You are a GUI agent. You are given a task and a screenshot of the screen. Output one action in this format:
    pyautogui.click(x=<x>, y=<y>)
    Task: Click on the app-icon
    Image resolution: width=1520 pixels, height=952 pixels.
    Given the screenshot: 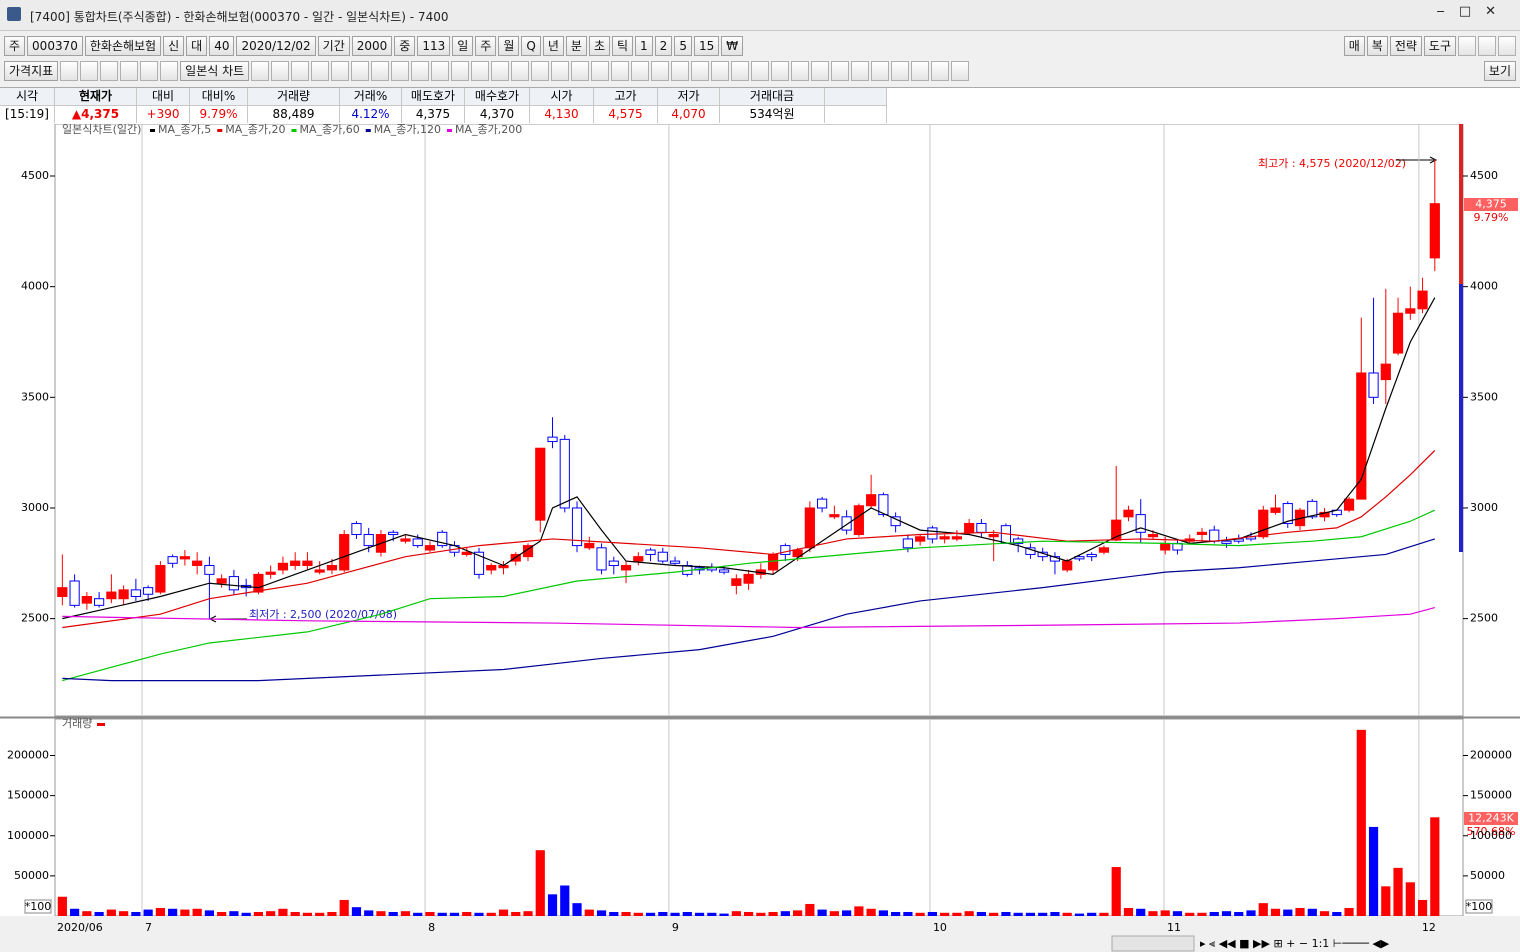 What is the action you would take?
    pyautogui.click(x=14, y=14)
    